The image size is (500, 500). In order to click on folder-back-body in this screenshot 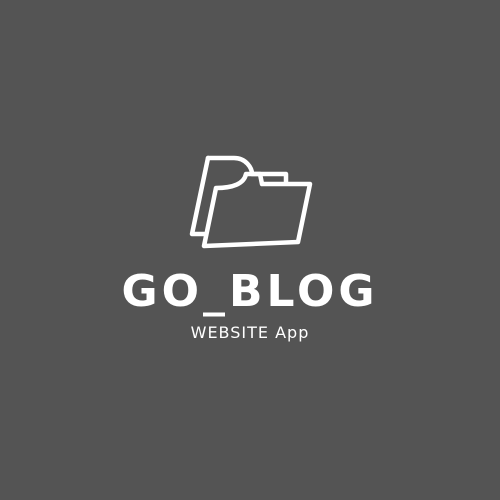, I will do `click(200, 196)`.